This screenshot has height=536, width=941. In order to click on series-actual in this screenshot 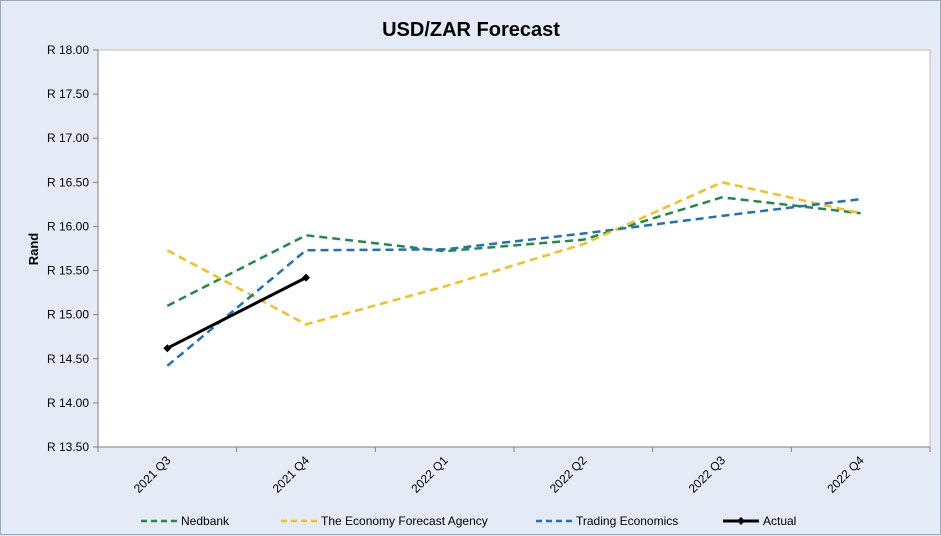, I will do `click(236, 313)`.